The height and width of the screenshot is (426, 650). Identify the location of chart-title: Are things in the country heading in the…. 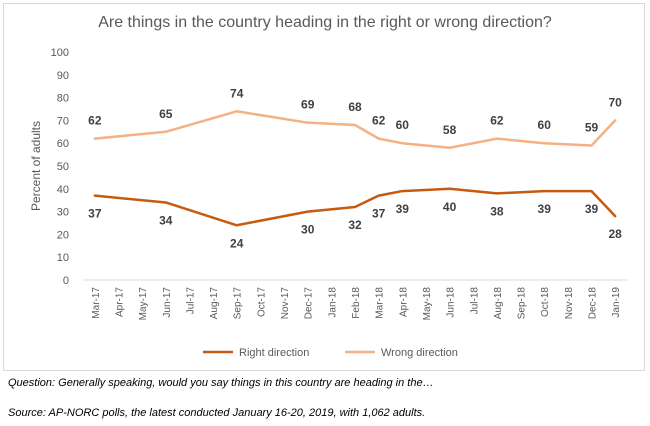
(325, 22).